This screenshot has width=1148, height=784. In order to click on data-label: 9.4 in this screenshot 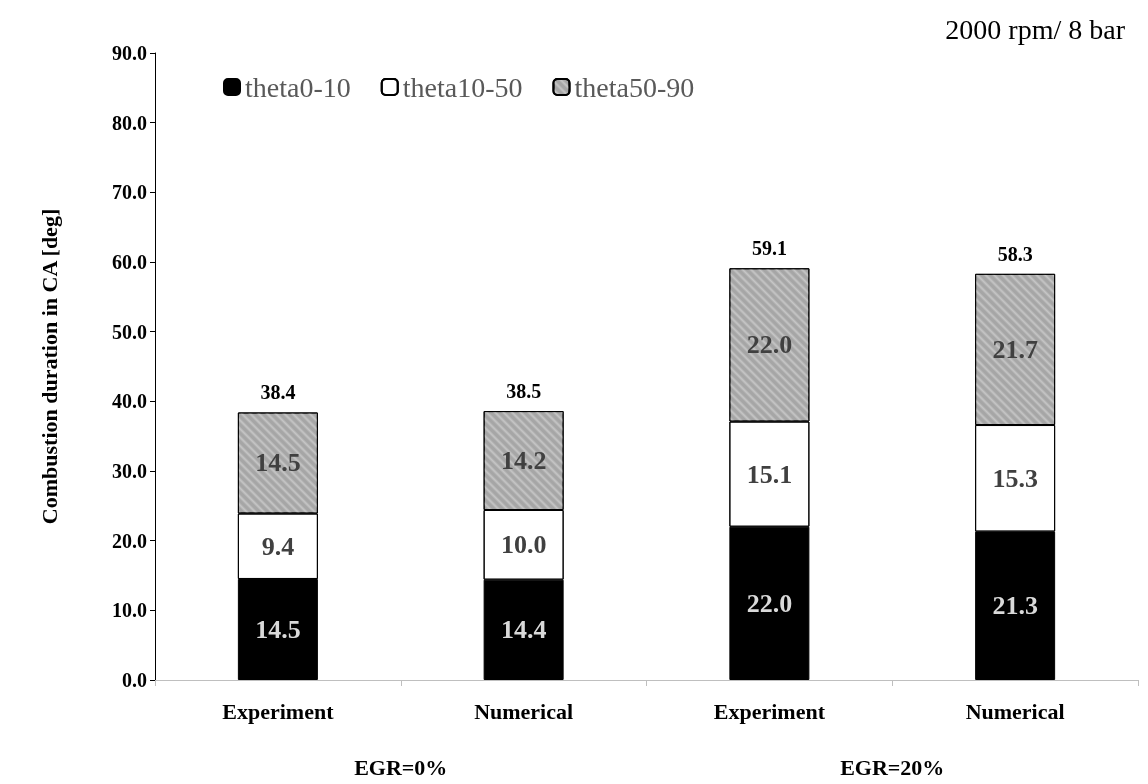, I will do `click(278, 546)`.